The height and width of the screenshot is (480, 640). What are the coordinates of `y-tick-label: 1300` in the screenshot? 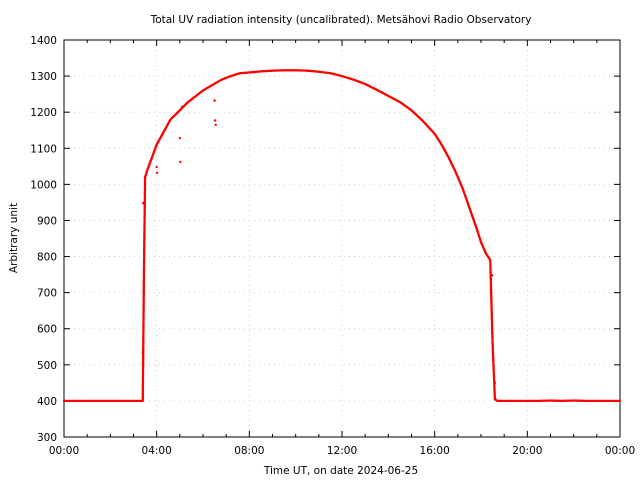 It's located at (43, 77).